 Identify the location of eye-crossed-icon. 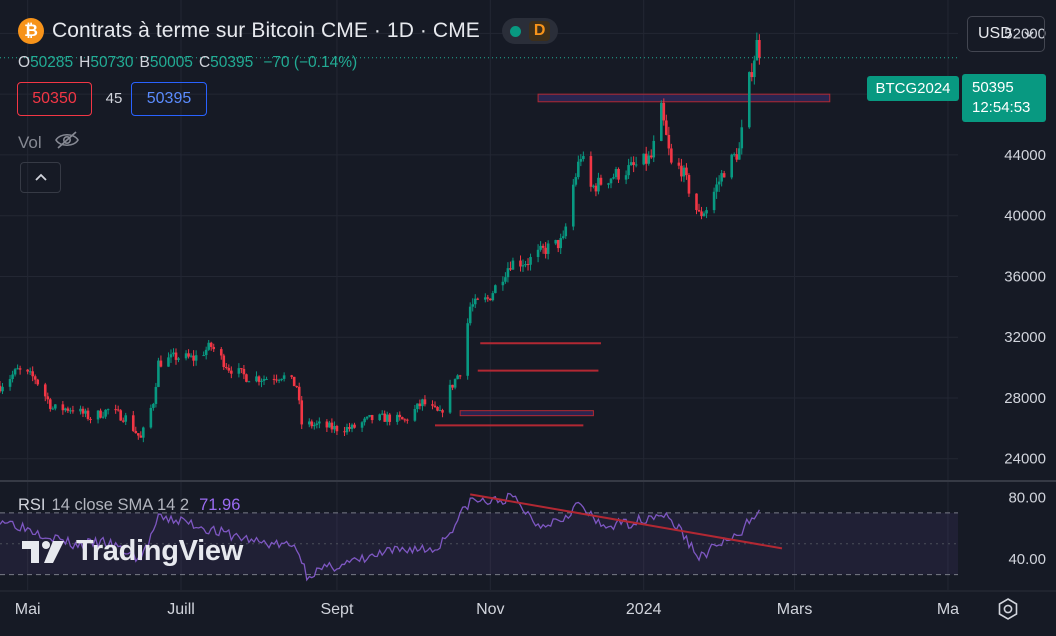
(67, 142).